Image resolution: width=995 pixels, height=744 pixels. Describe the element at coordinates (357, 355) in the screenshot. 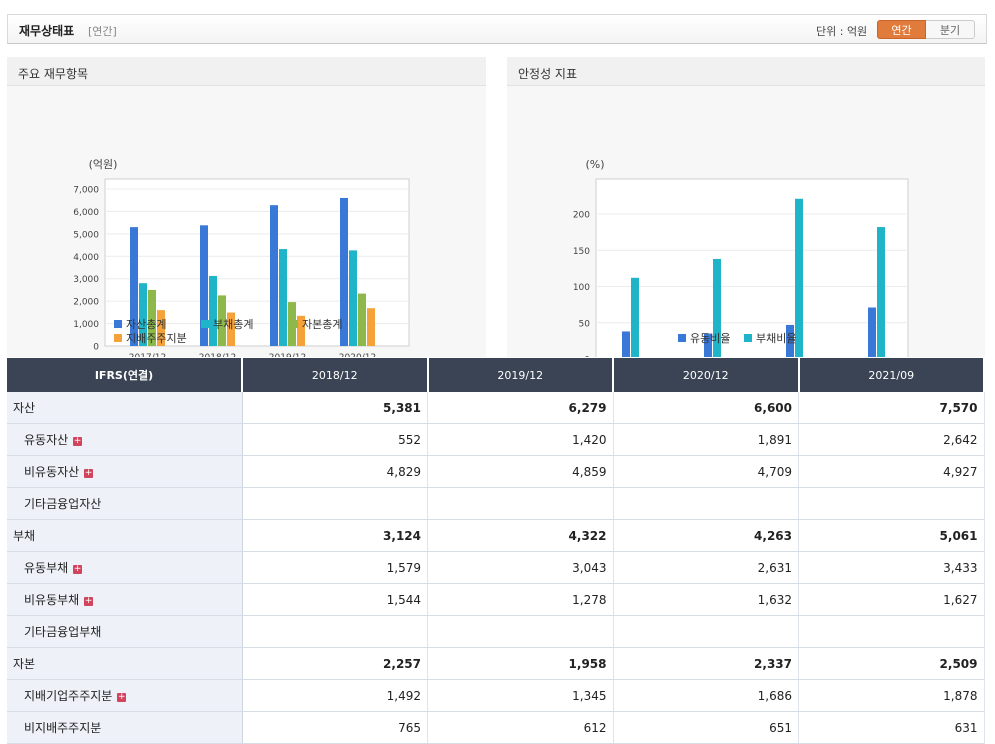

I see `x-tick-label: 2020/12` at that location.